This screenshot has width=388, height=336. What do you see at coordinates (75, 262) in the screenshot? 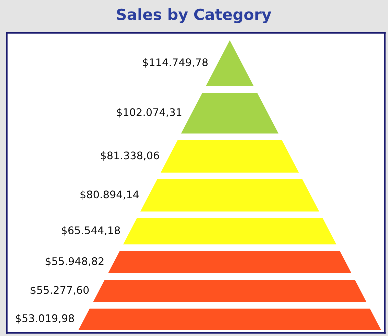
I see `data-label: $55.948,82` at bounding box center [75, 262].